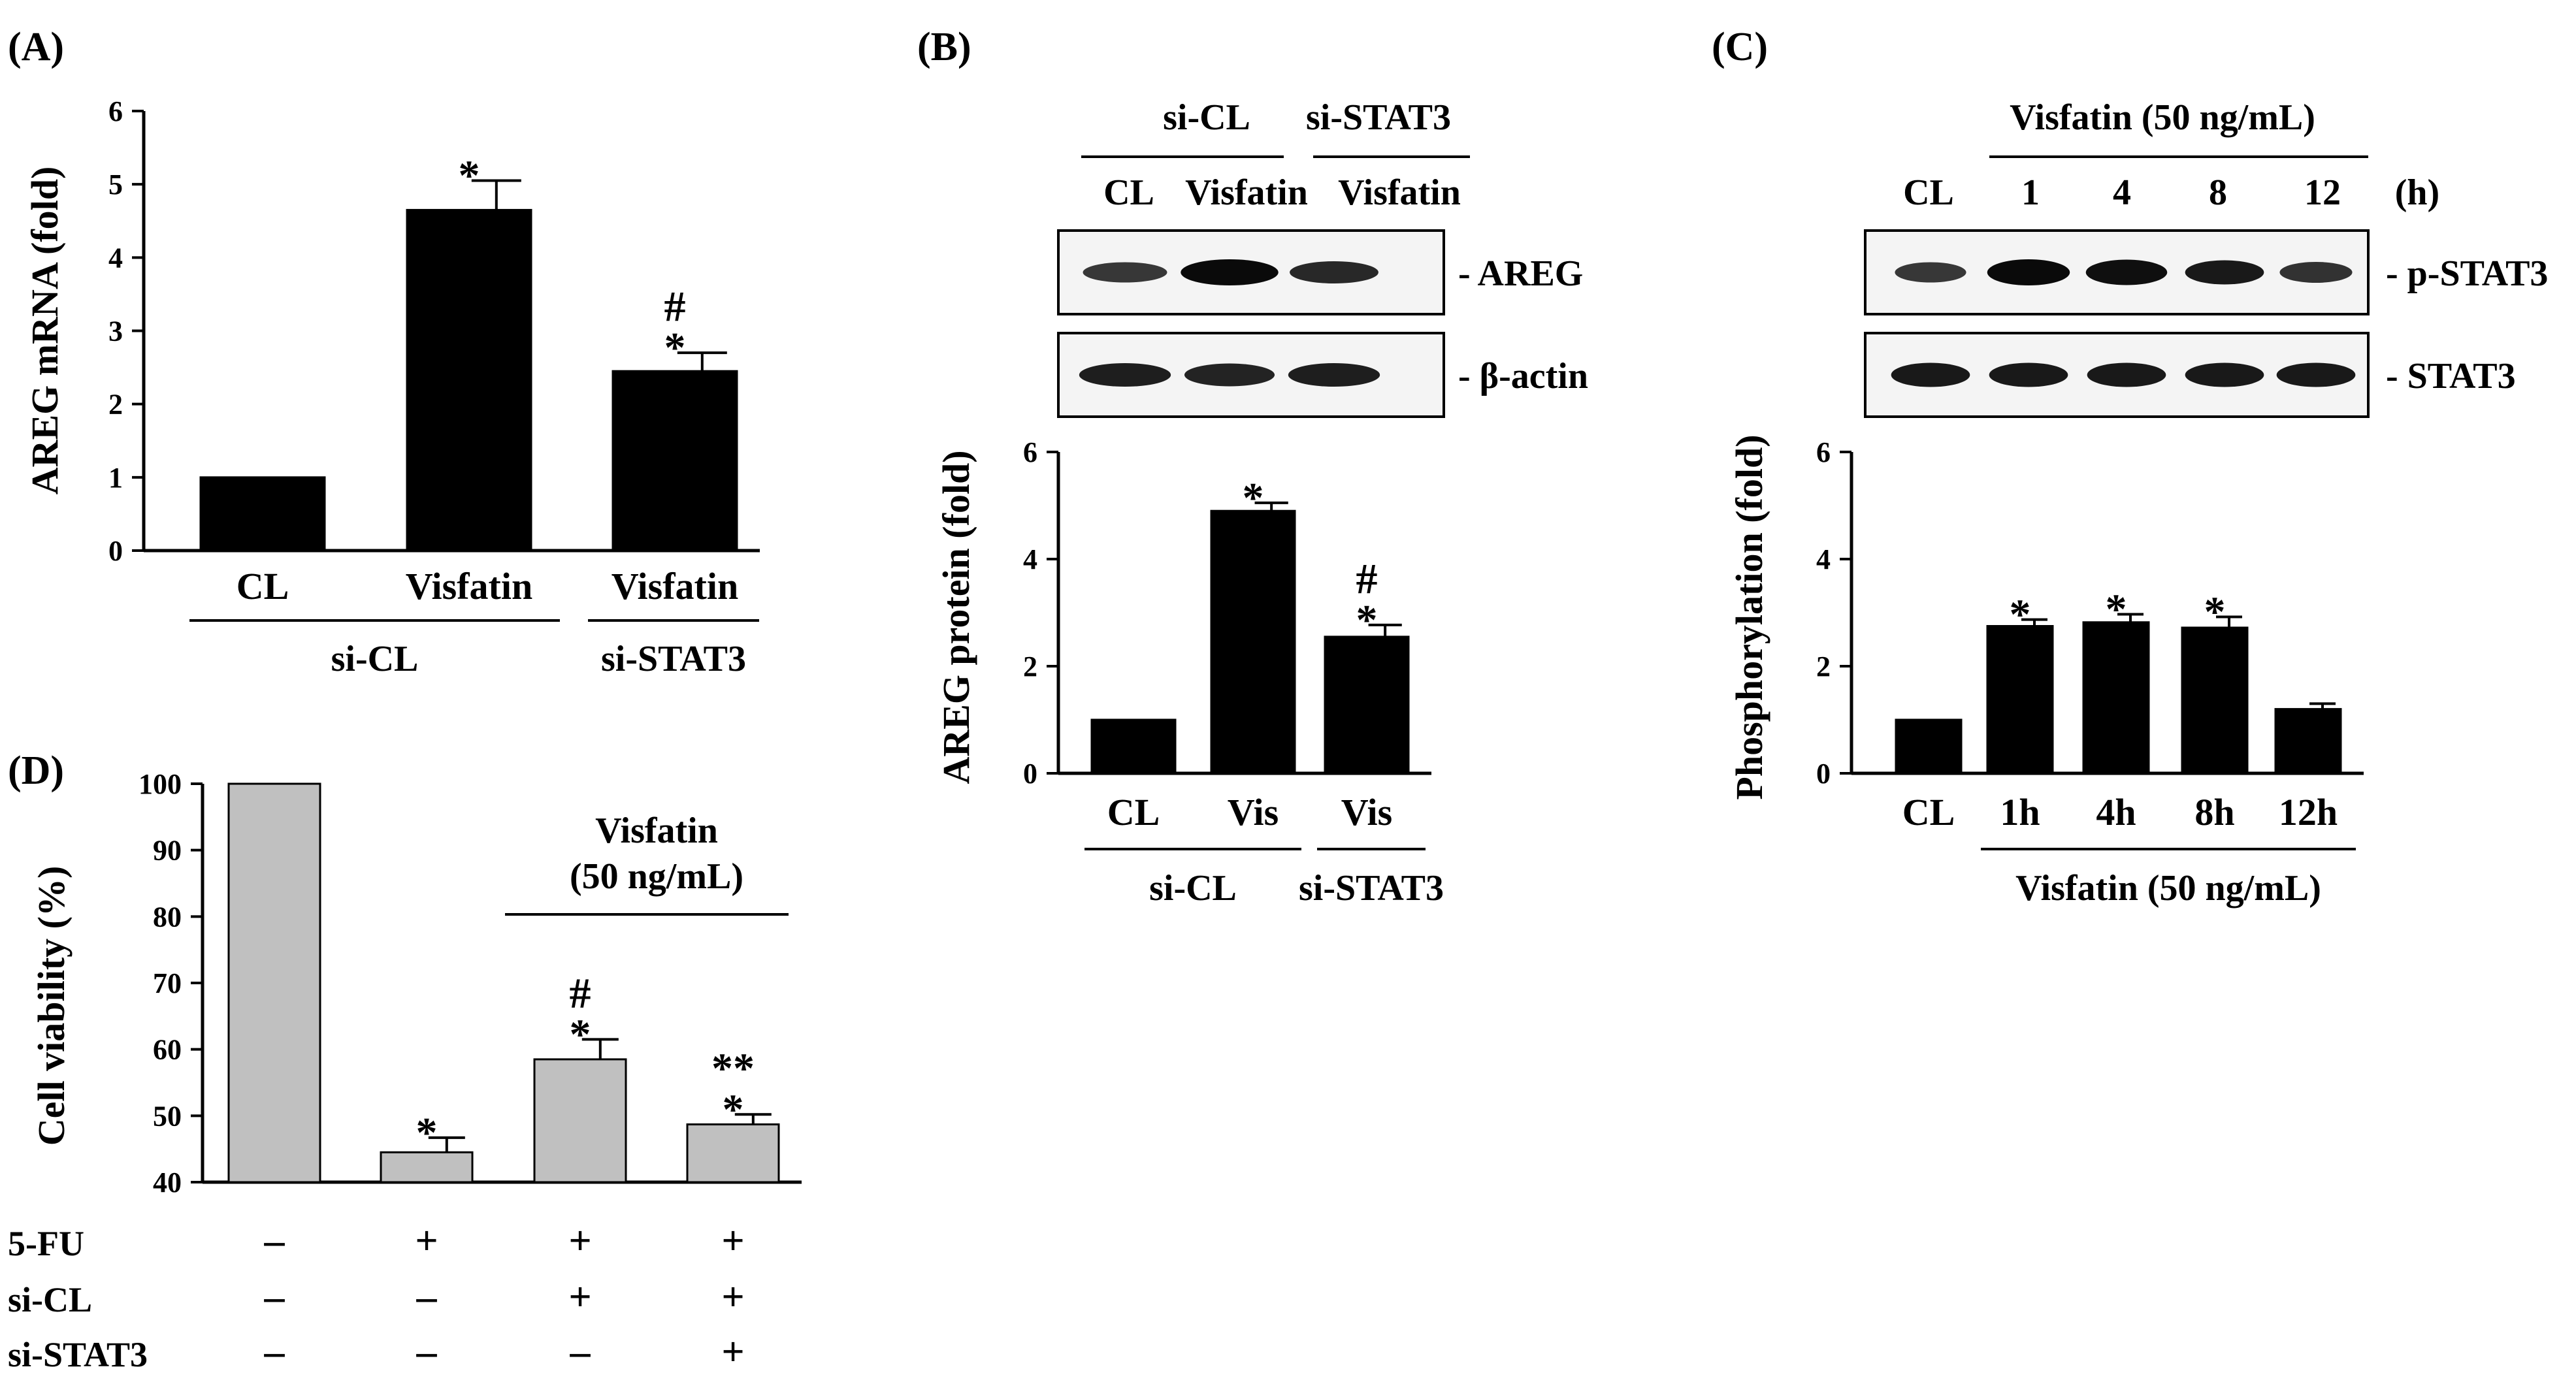  I want to click on panel-d-header-label: (50 ng/mL), so click(656, 877).